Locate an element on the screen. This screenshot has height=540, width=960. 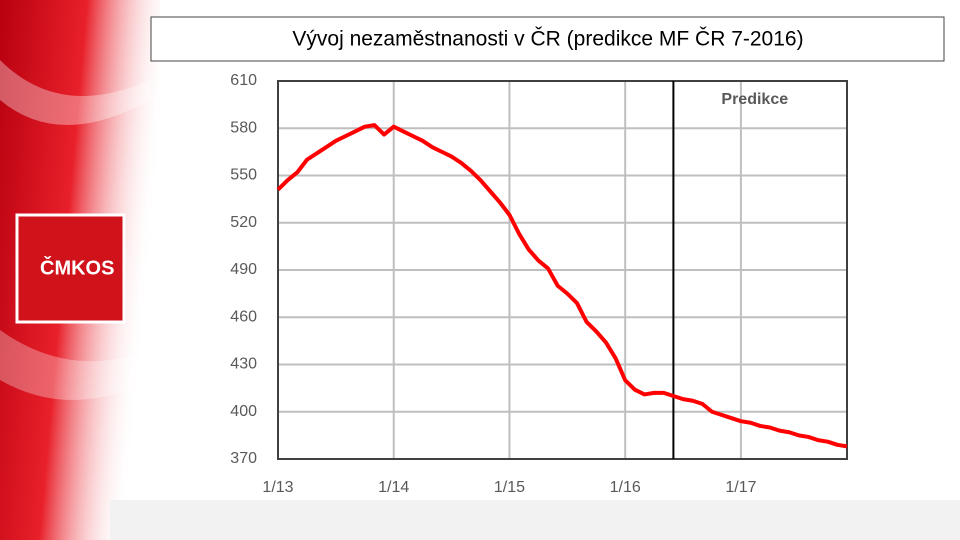
logo-text: ČMKOS is located at coordinates (77, 267).